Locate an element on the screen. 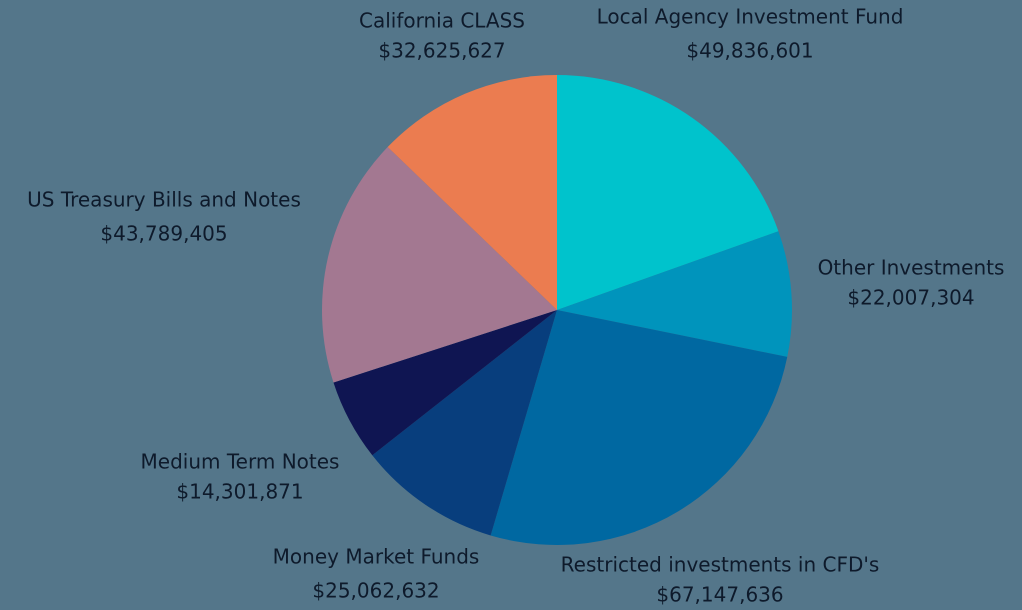 The image size is (1022, 610). slice-value-label: $43,789,405 is located at coordinates (163, 234).